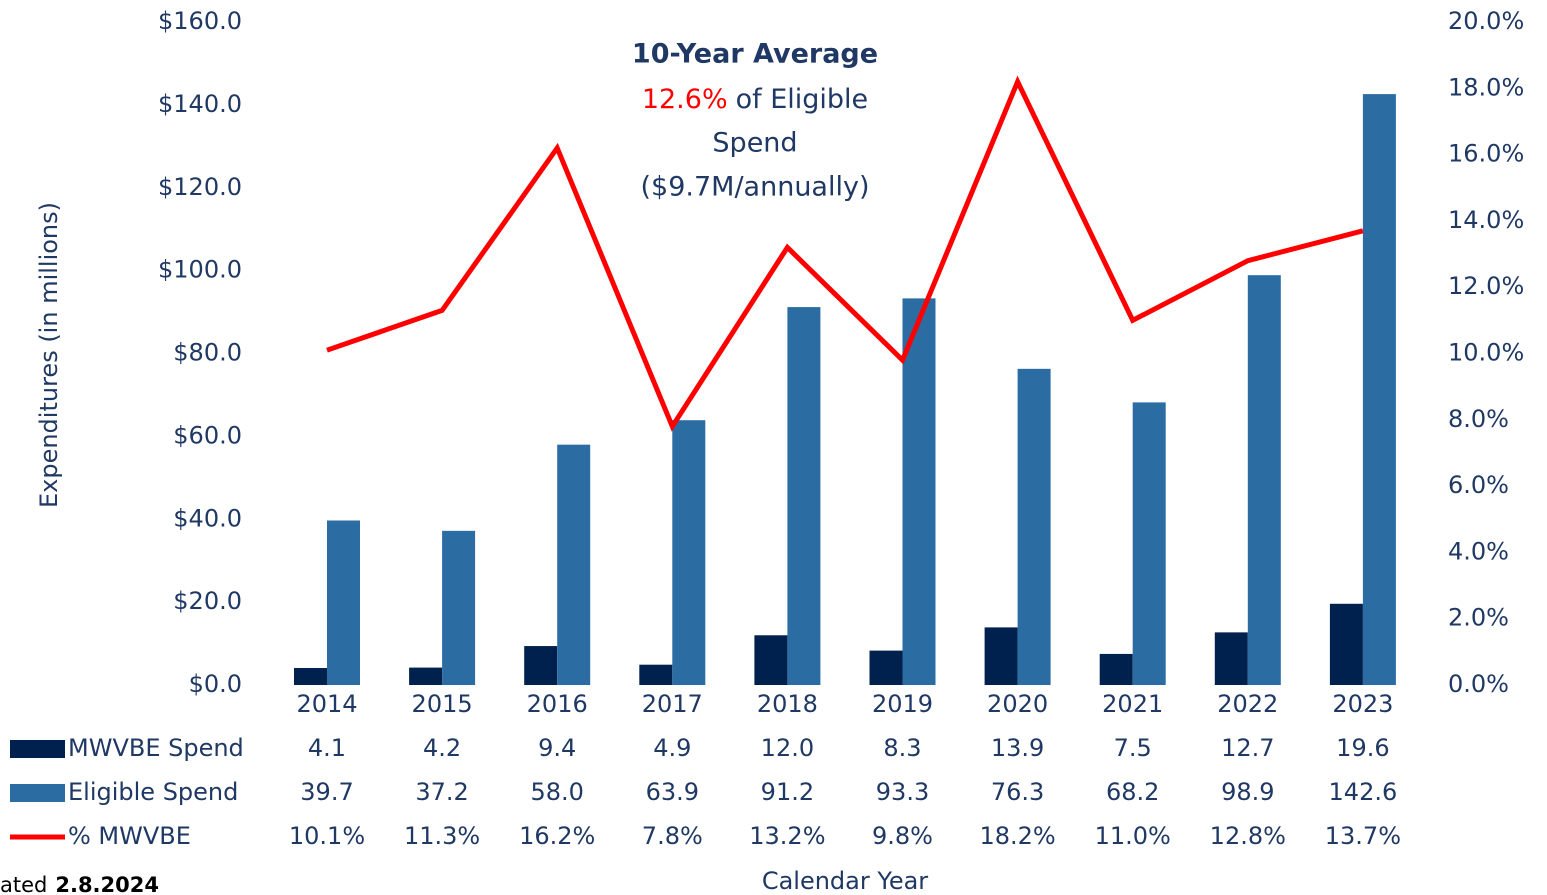 Image resolution: width=1547 pixels, height=895 pixels. I want to click on data-label: 76.3, so click(1017, 792).